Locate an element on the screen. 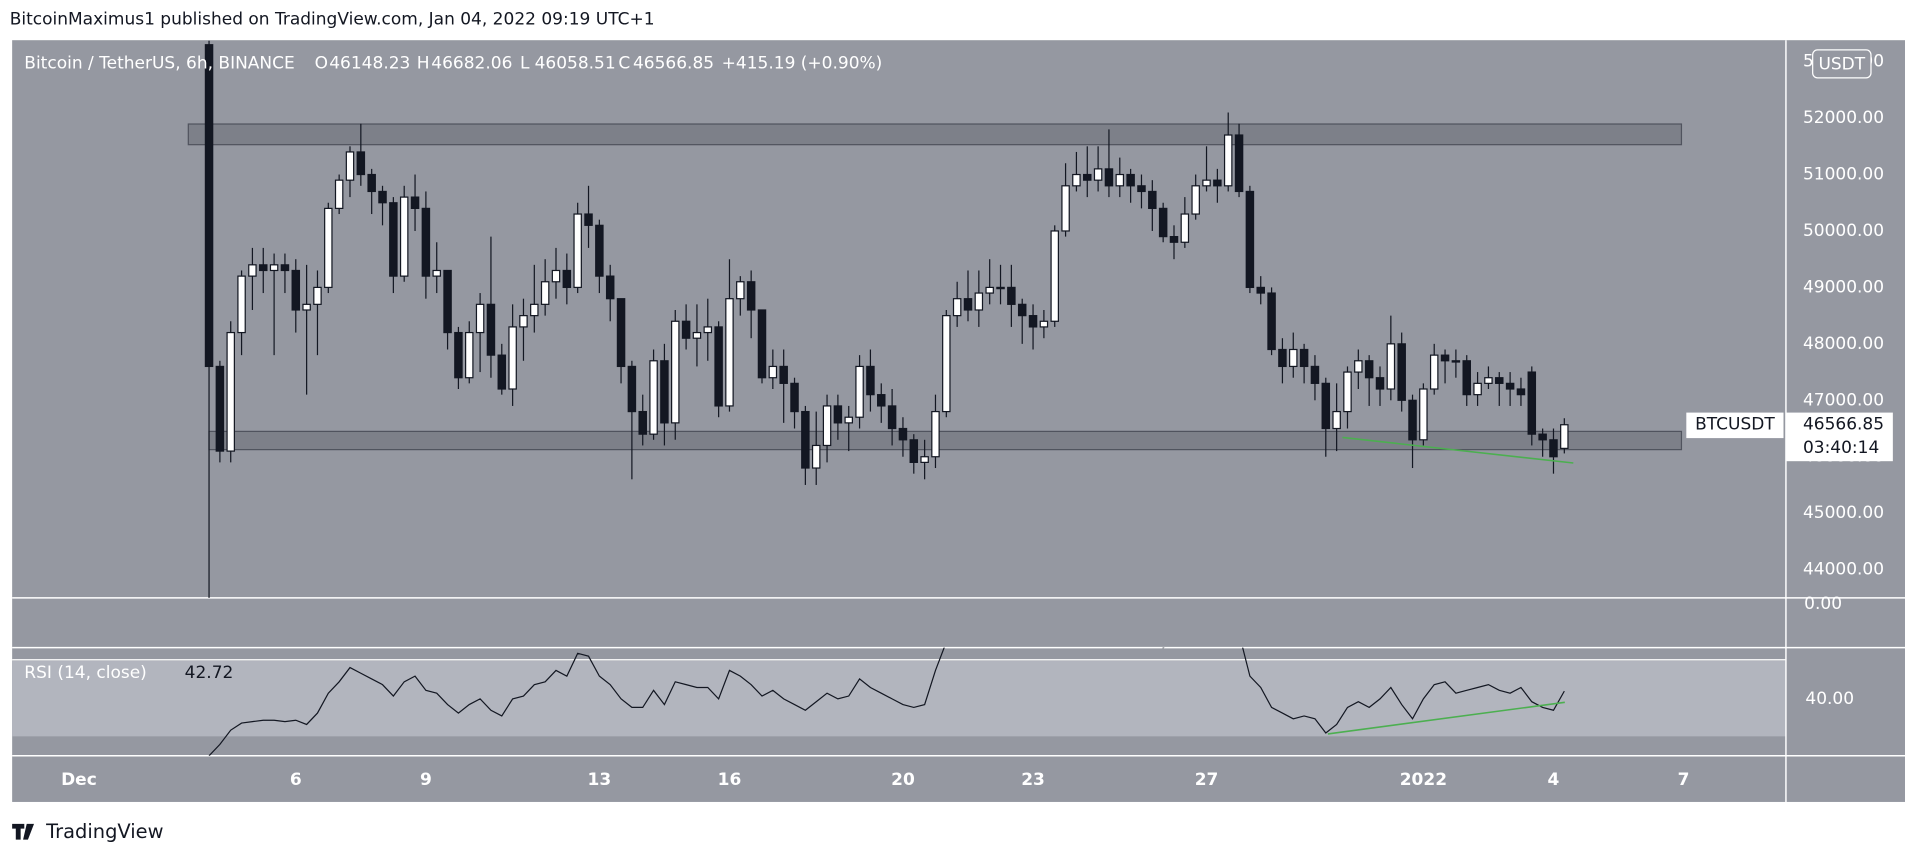  chart-title: Bitcoin / TetherUS, 6h, BINANCE is located at coordinates (159, 63).